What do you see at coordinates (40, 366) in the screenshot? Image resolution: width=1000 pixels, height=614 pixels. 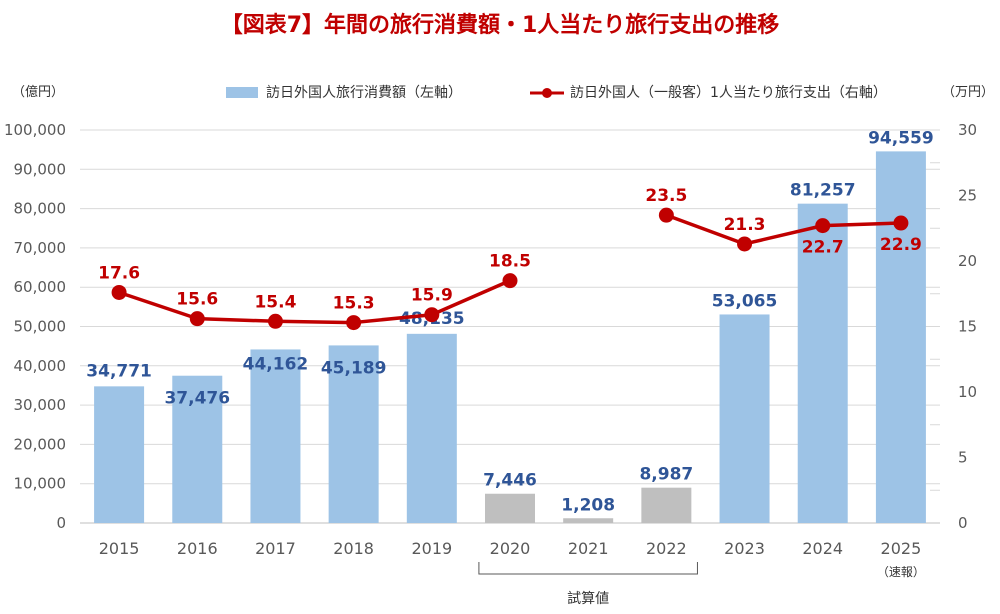 I see `left-tick-label: 40,000` at bounding box center [40, 366].